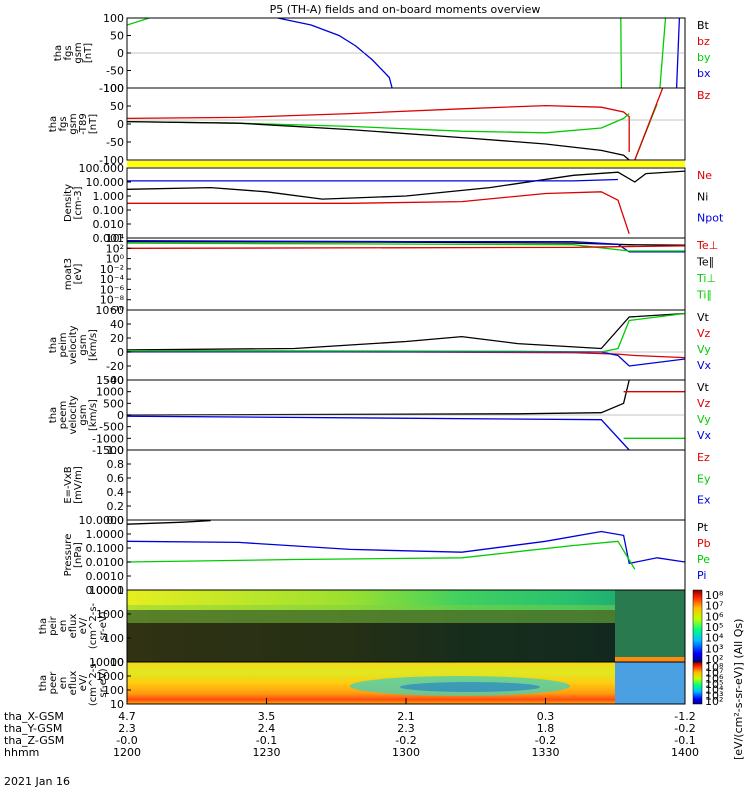 The width and height of the screenshot is (750, 800). What do you see at coordinates (714, 638) in the screenshot?
I see `peir-colorbar-tick: 10⁴` at bounding box center [714, 638].